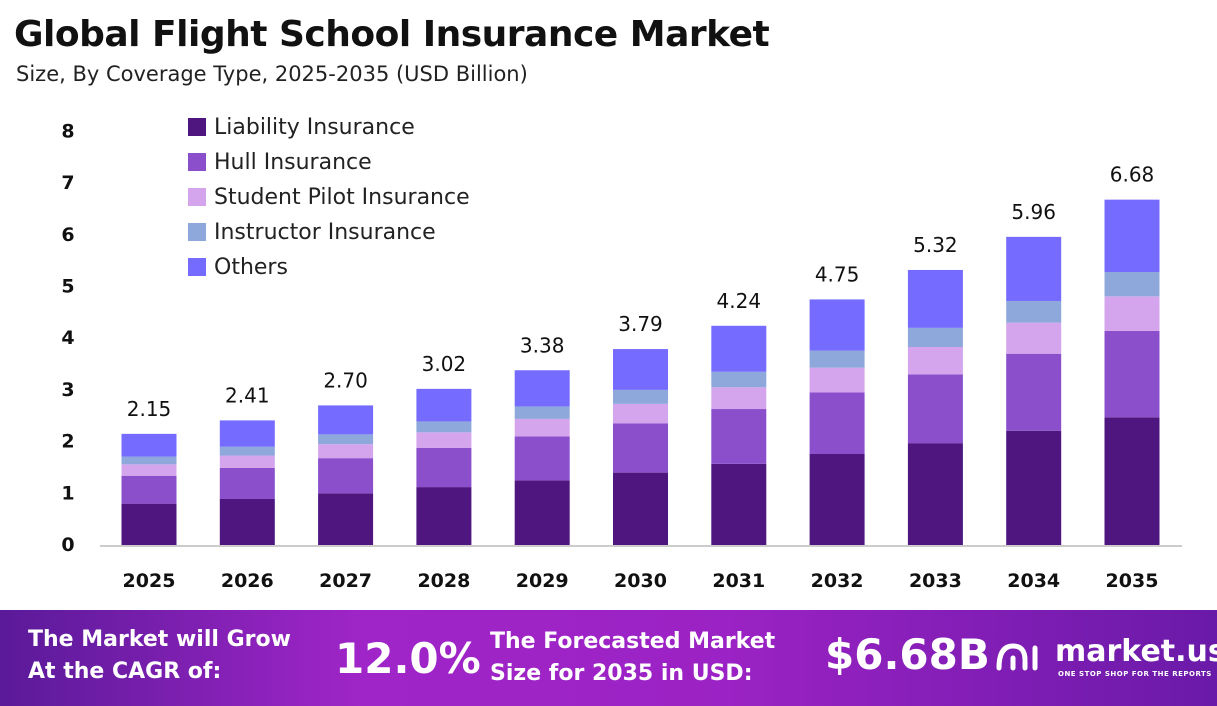  Describe the element at coordinates (251, 267) in the screenshot. I see `legend-label: Others` at that location.